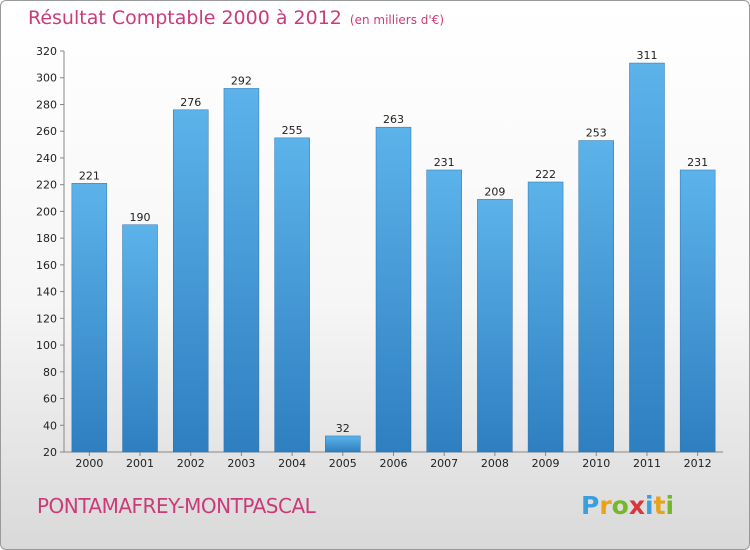 The height and width of the screenshot is (550, 750). Describe the element at coordinates (190, 102) in the screenshot. I see `data-label: 276` at that location.